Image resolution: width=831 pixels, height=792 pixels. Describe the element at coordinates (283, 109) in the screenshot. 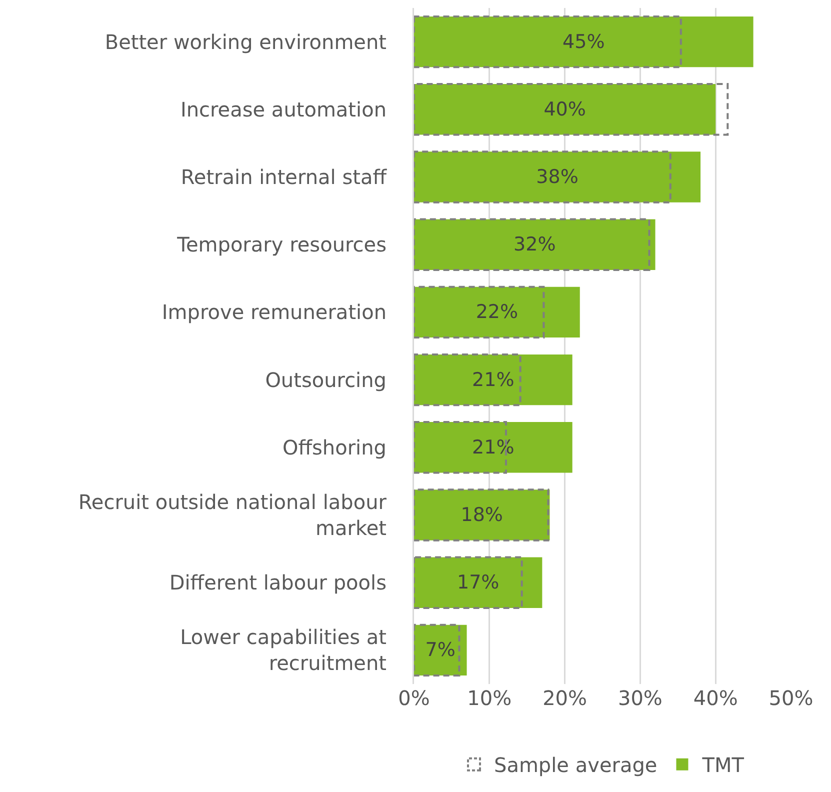

I see `y-tick-label: Increase automation` at that location.